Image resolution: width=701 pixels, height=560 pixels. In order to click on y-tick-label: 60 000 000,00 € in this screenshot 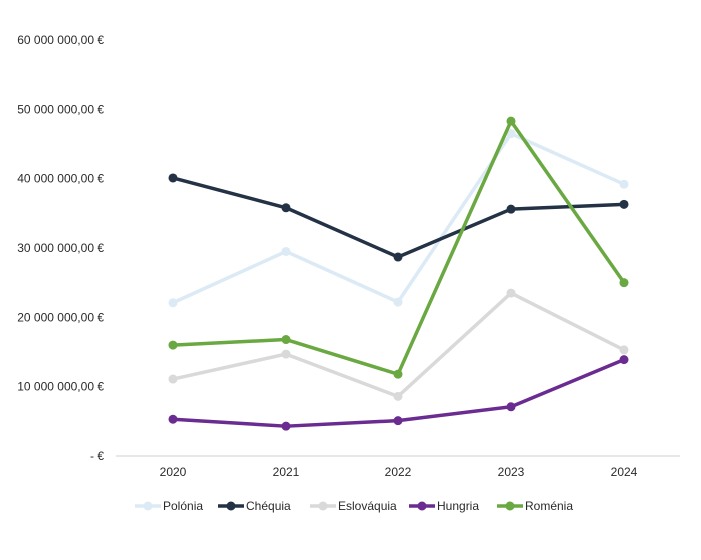, I will do `click(60, 40)`.